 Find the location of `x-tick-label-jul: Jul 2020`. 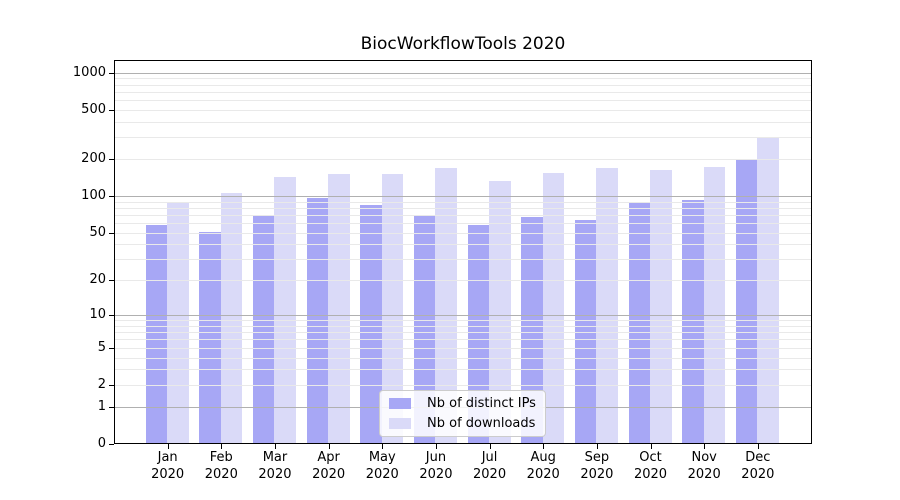

x-tick-label-jul: Jul 2020 is located at coordinates (490, 466).